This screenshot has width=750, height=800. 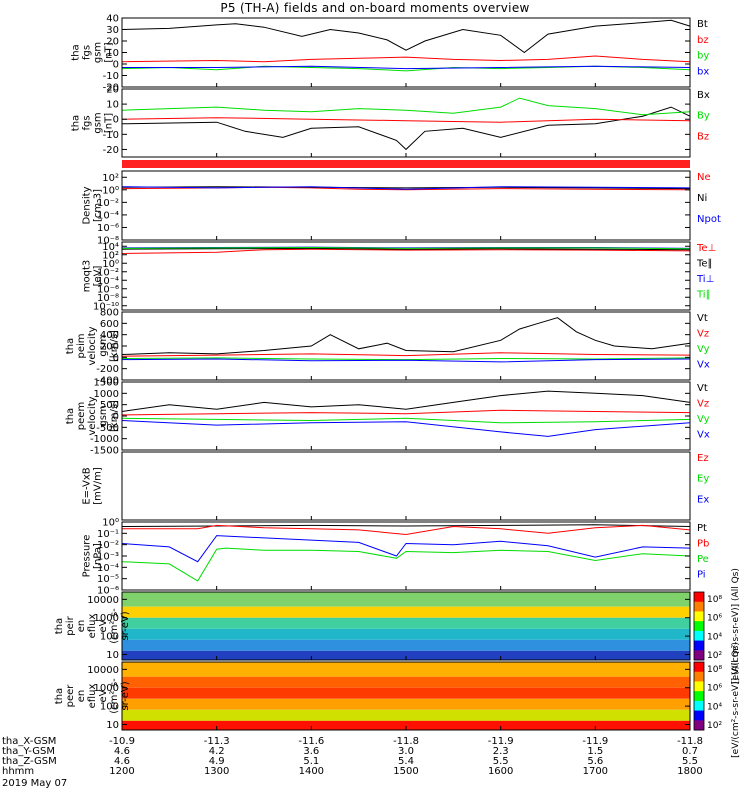 I want to click on y-axis-label-line: [nPa], so click(x=98, y=556).